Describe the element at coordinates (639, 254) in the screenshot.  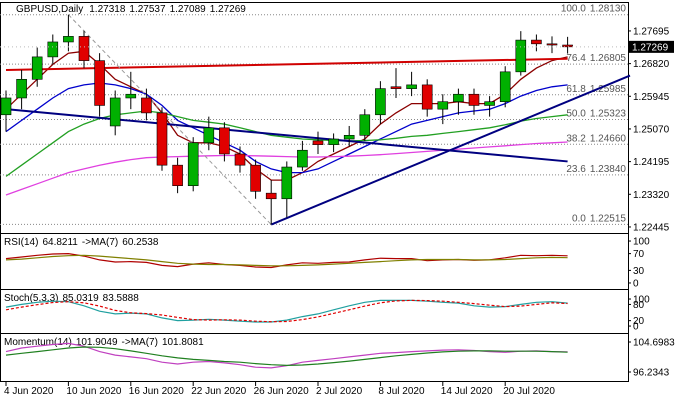
I see `y-tick-label: 70` at that location.